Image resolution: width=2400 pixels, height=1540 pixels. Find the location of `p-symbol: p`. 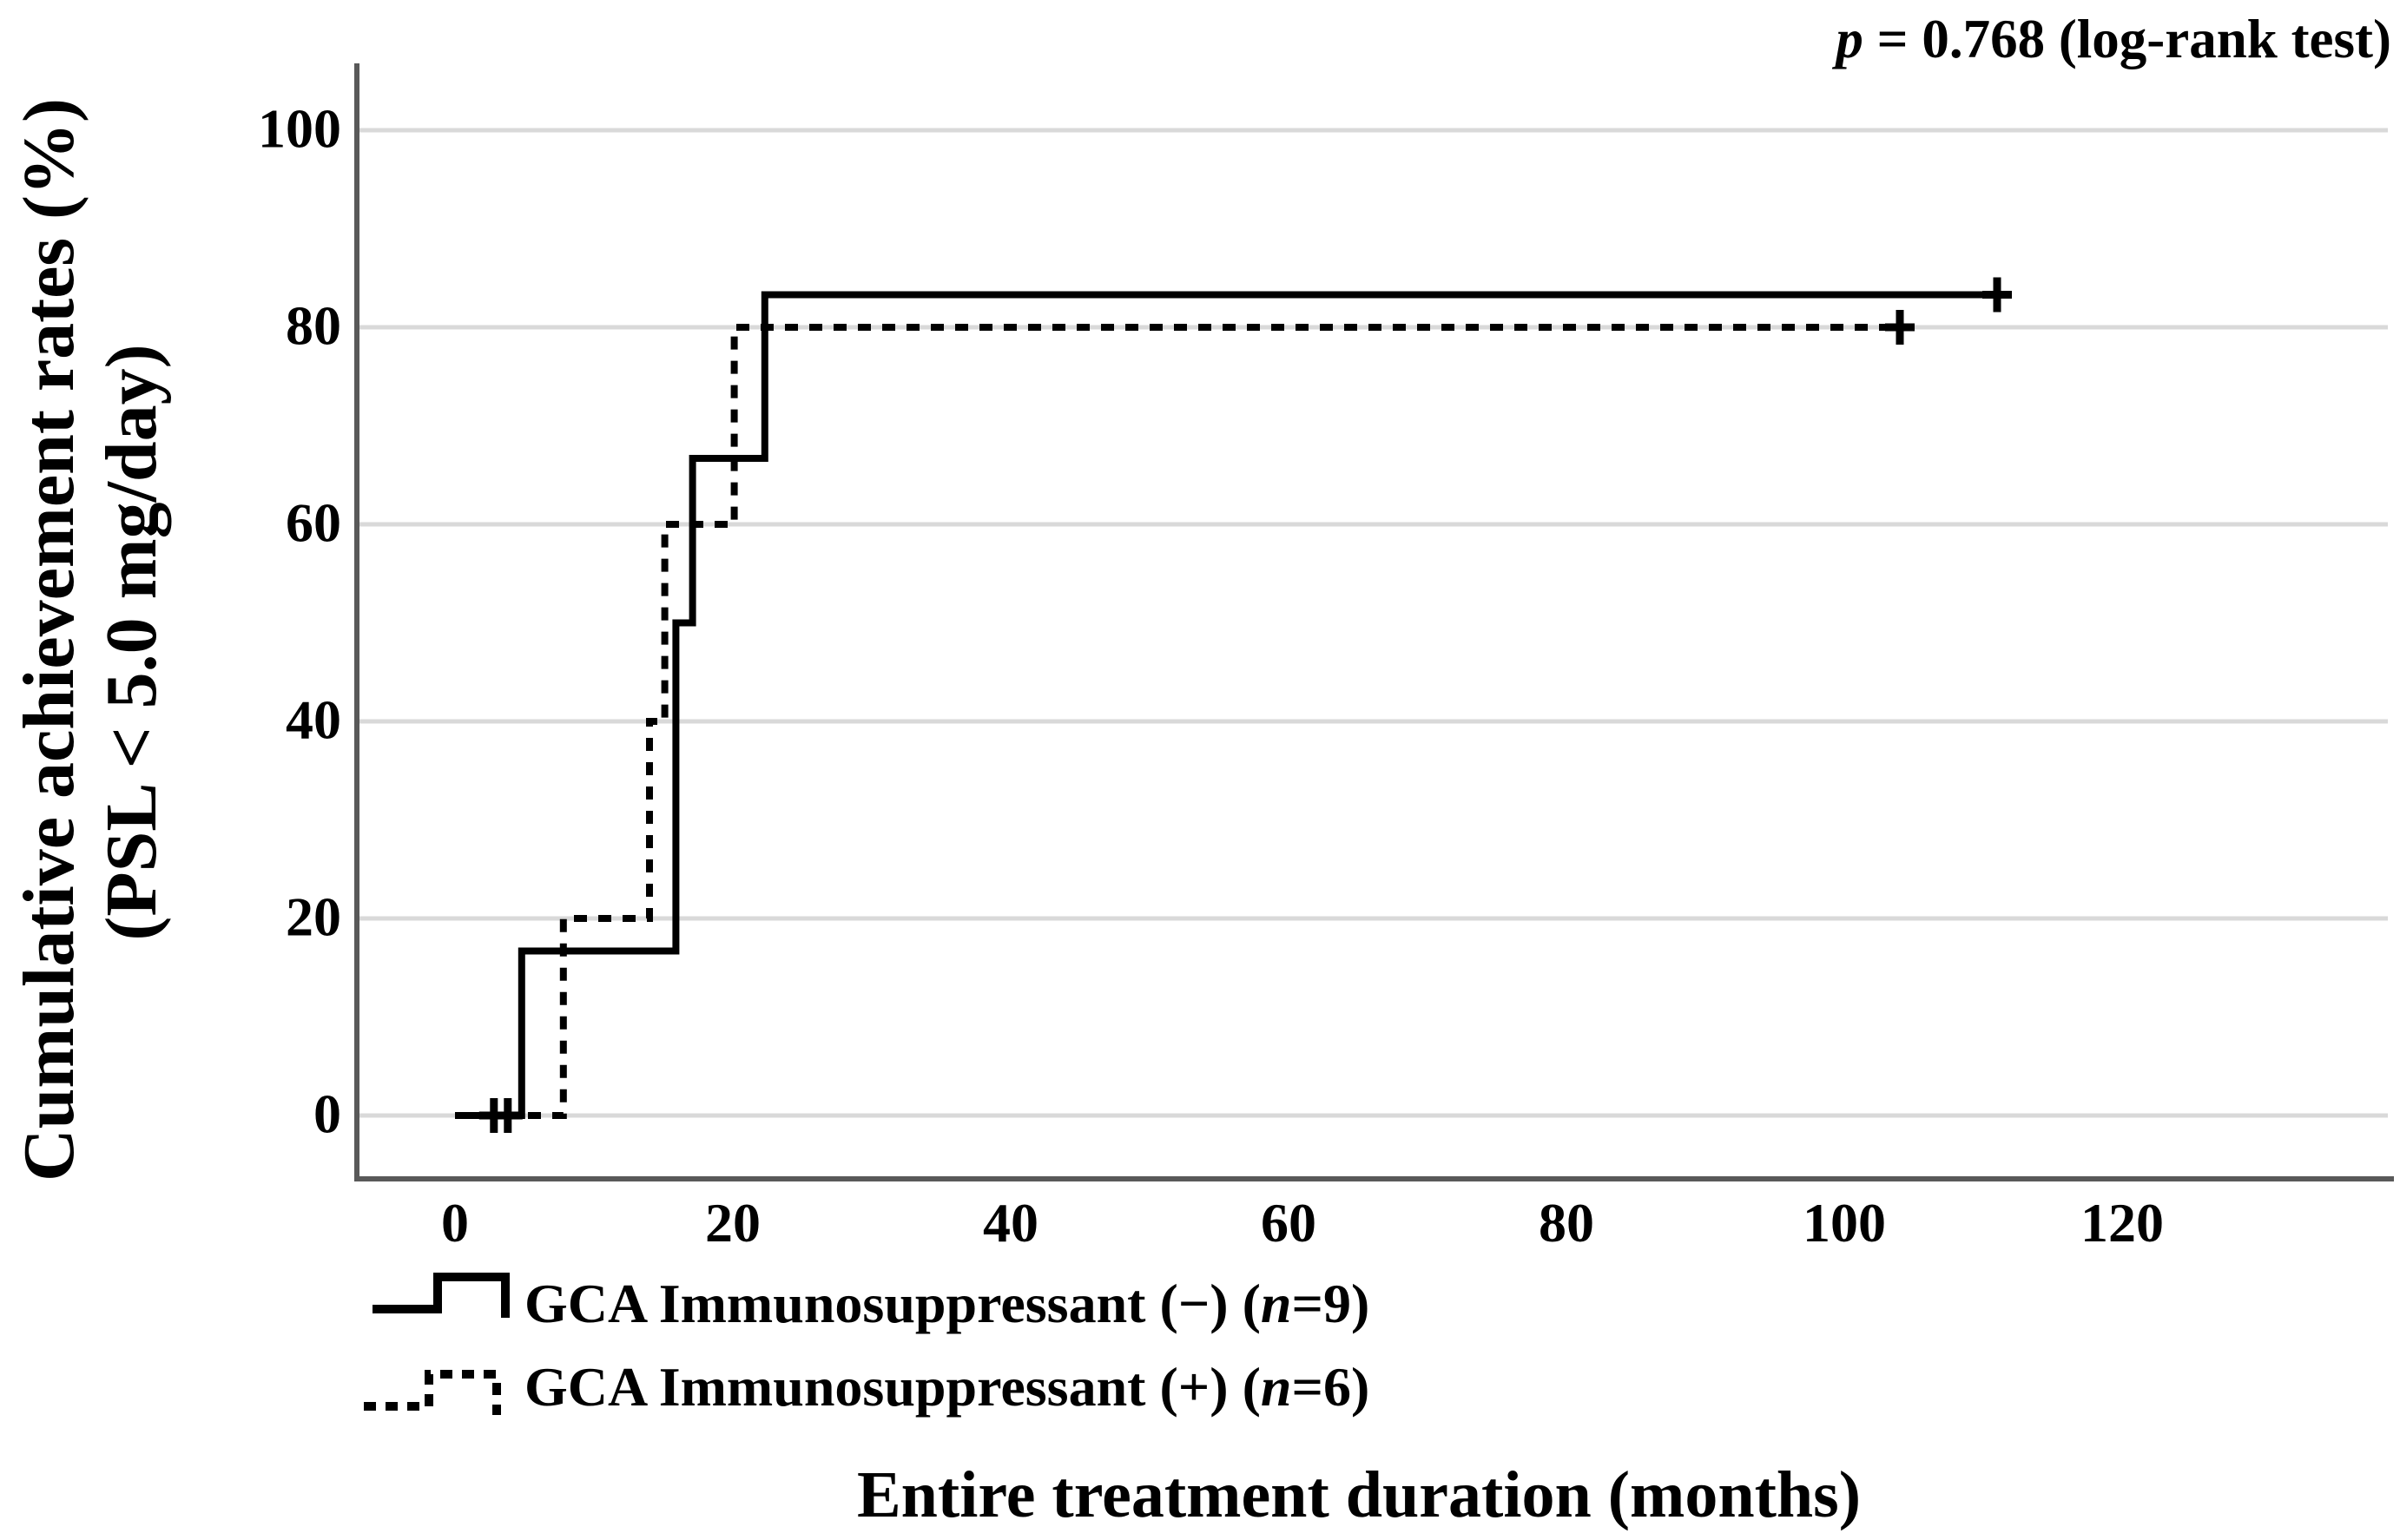

p-symbol: p is located at coordinates (1849, 39).